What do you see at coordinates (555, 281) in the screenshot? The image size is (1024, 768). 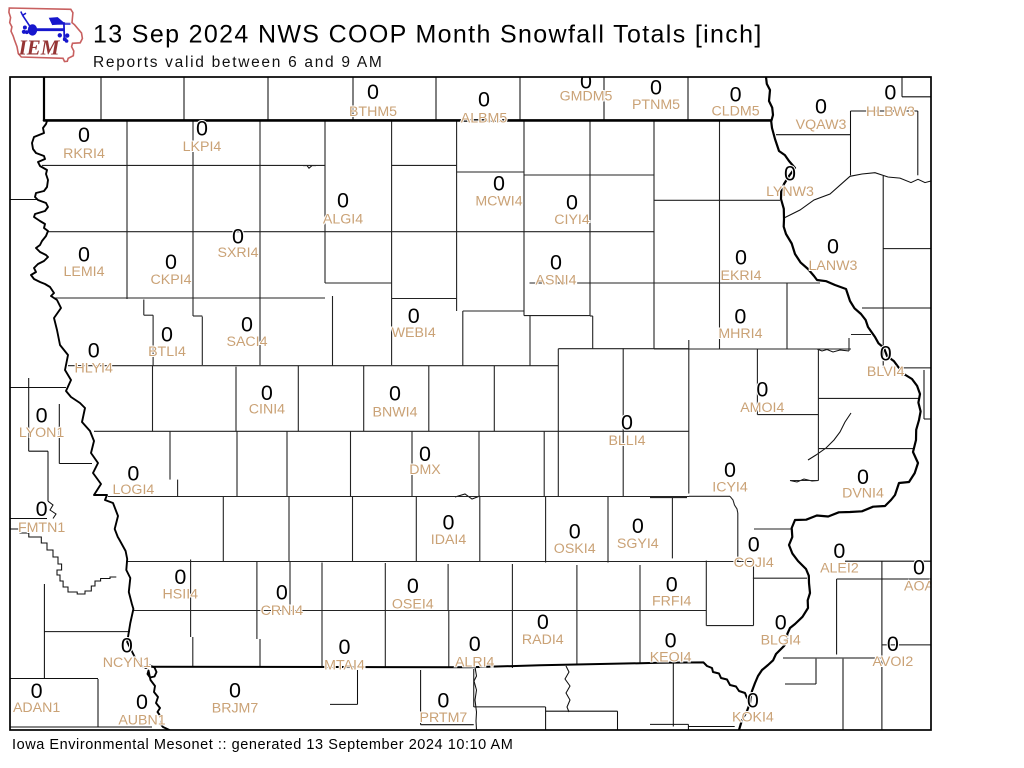 I see `svg-text: ASNI4` at bounding box center [555, 281].